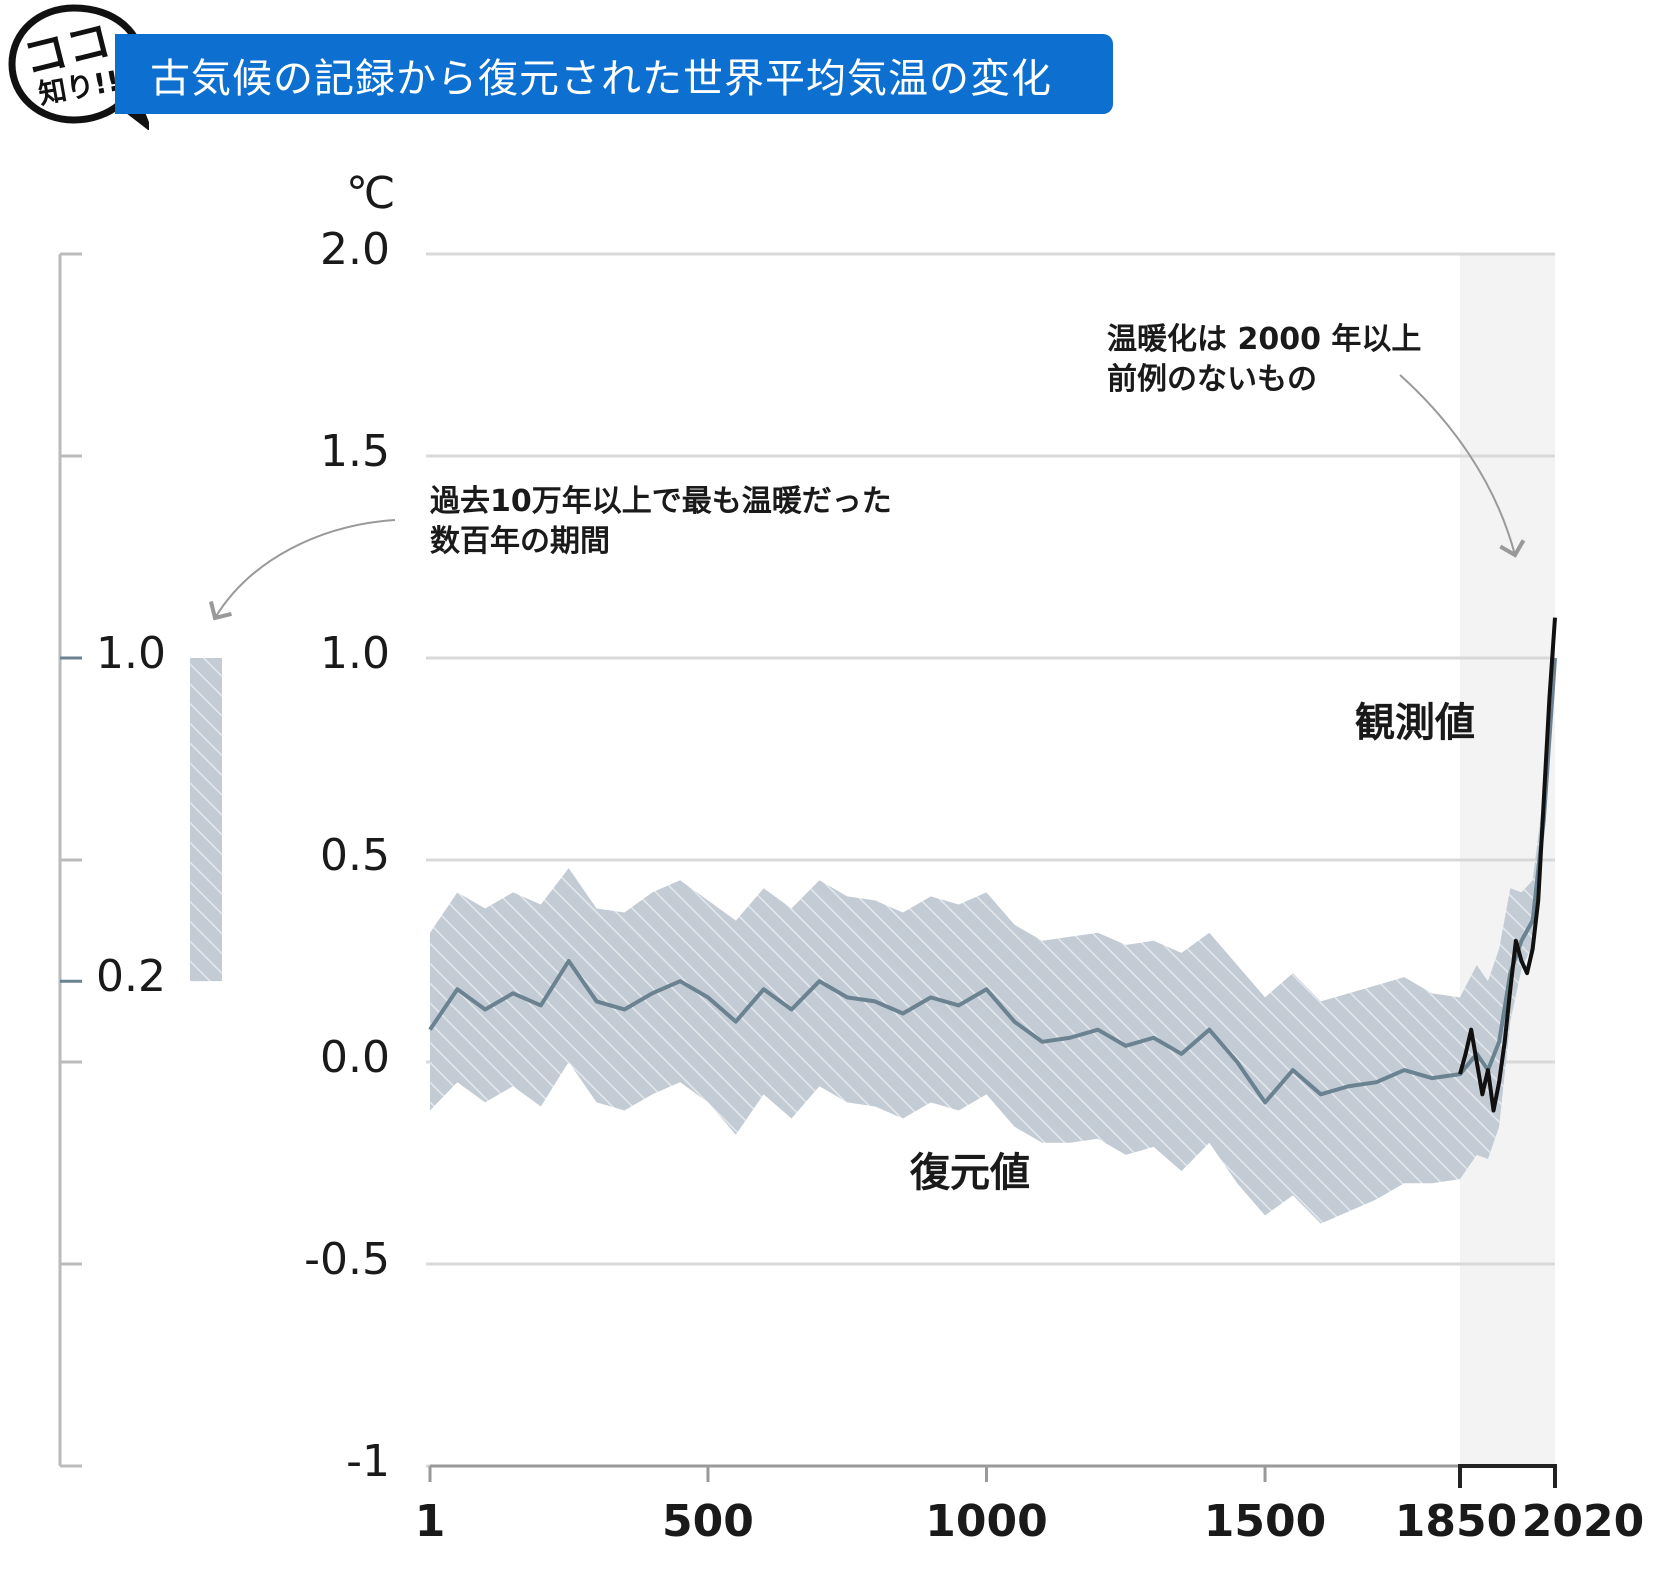 Image resolution: width=1667 pixels, height=1574 pixels. I want to click on inset-tick-label: 1.0, so click(131, 653).